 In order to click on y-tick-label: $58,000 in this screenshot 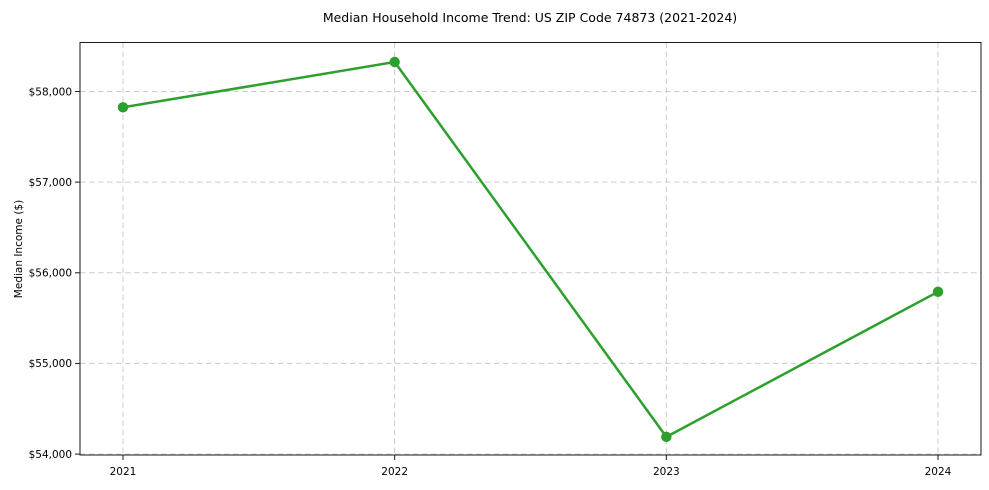, I will do `click(50, 92)`.